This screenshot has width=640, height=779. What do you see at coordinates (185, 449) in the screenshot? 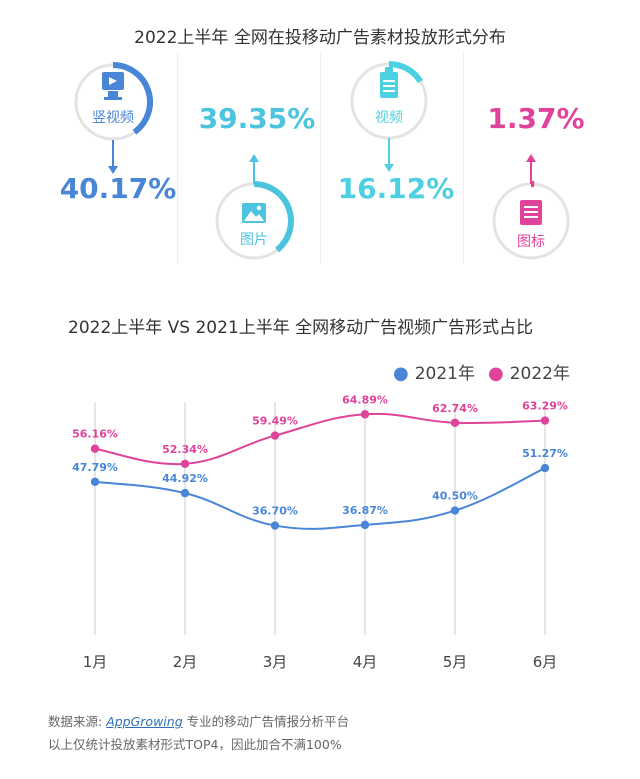
I see `data-label: 52.34%` at bounding box center [185, 449].